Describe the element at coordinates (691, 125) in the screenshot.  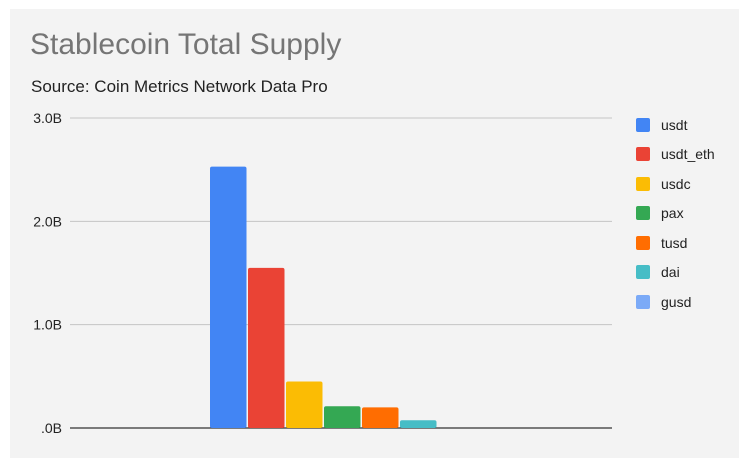
I see `legend-item-usdt: usdt` at that location.